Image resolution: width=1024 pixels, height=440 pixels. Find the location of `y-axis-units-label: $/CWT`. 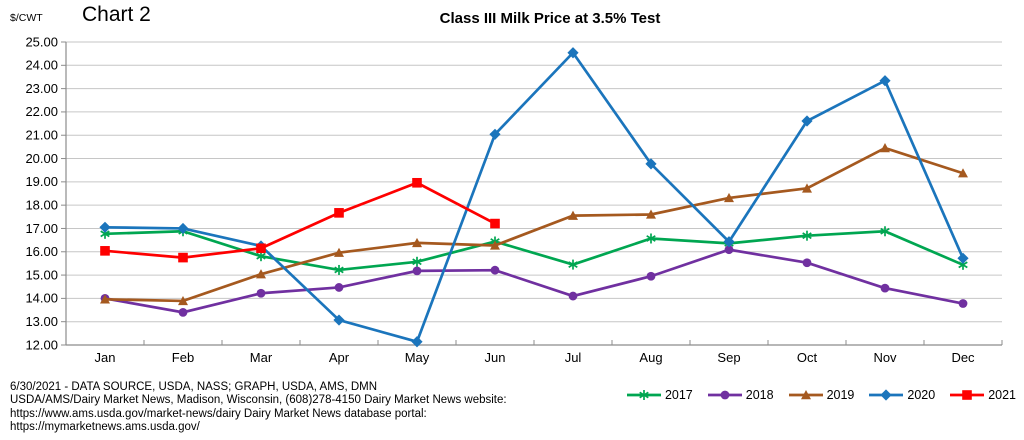

y-axis-units-label: $/CWT is located at coordinates (26, 18).